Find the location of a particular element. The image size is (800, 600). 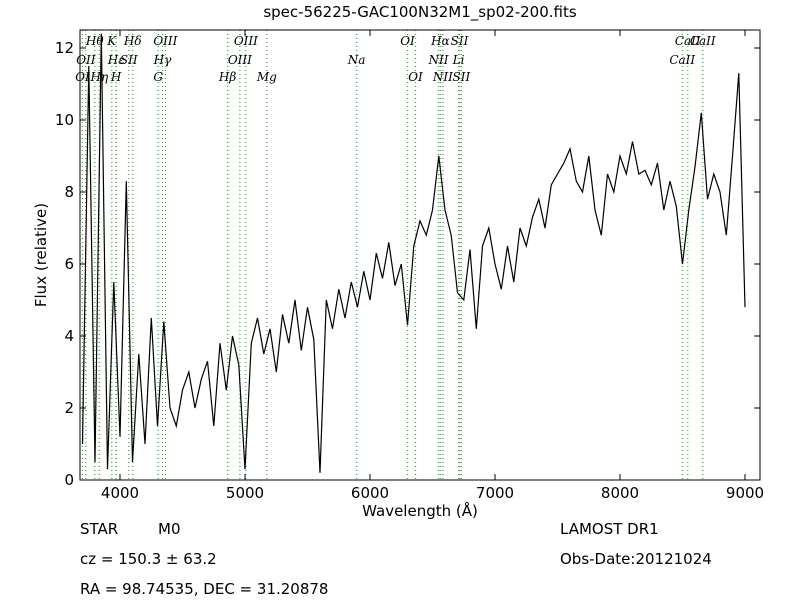

spectral-line-label: Hε is located at coordinates (116, 60).